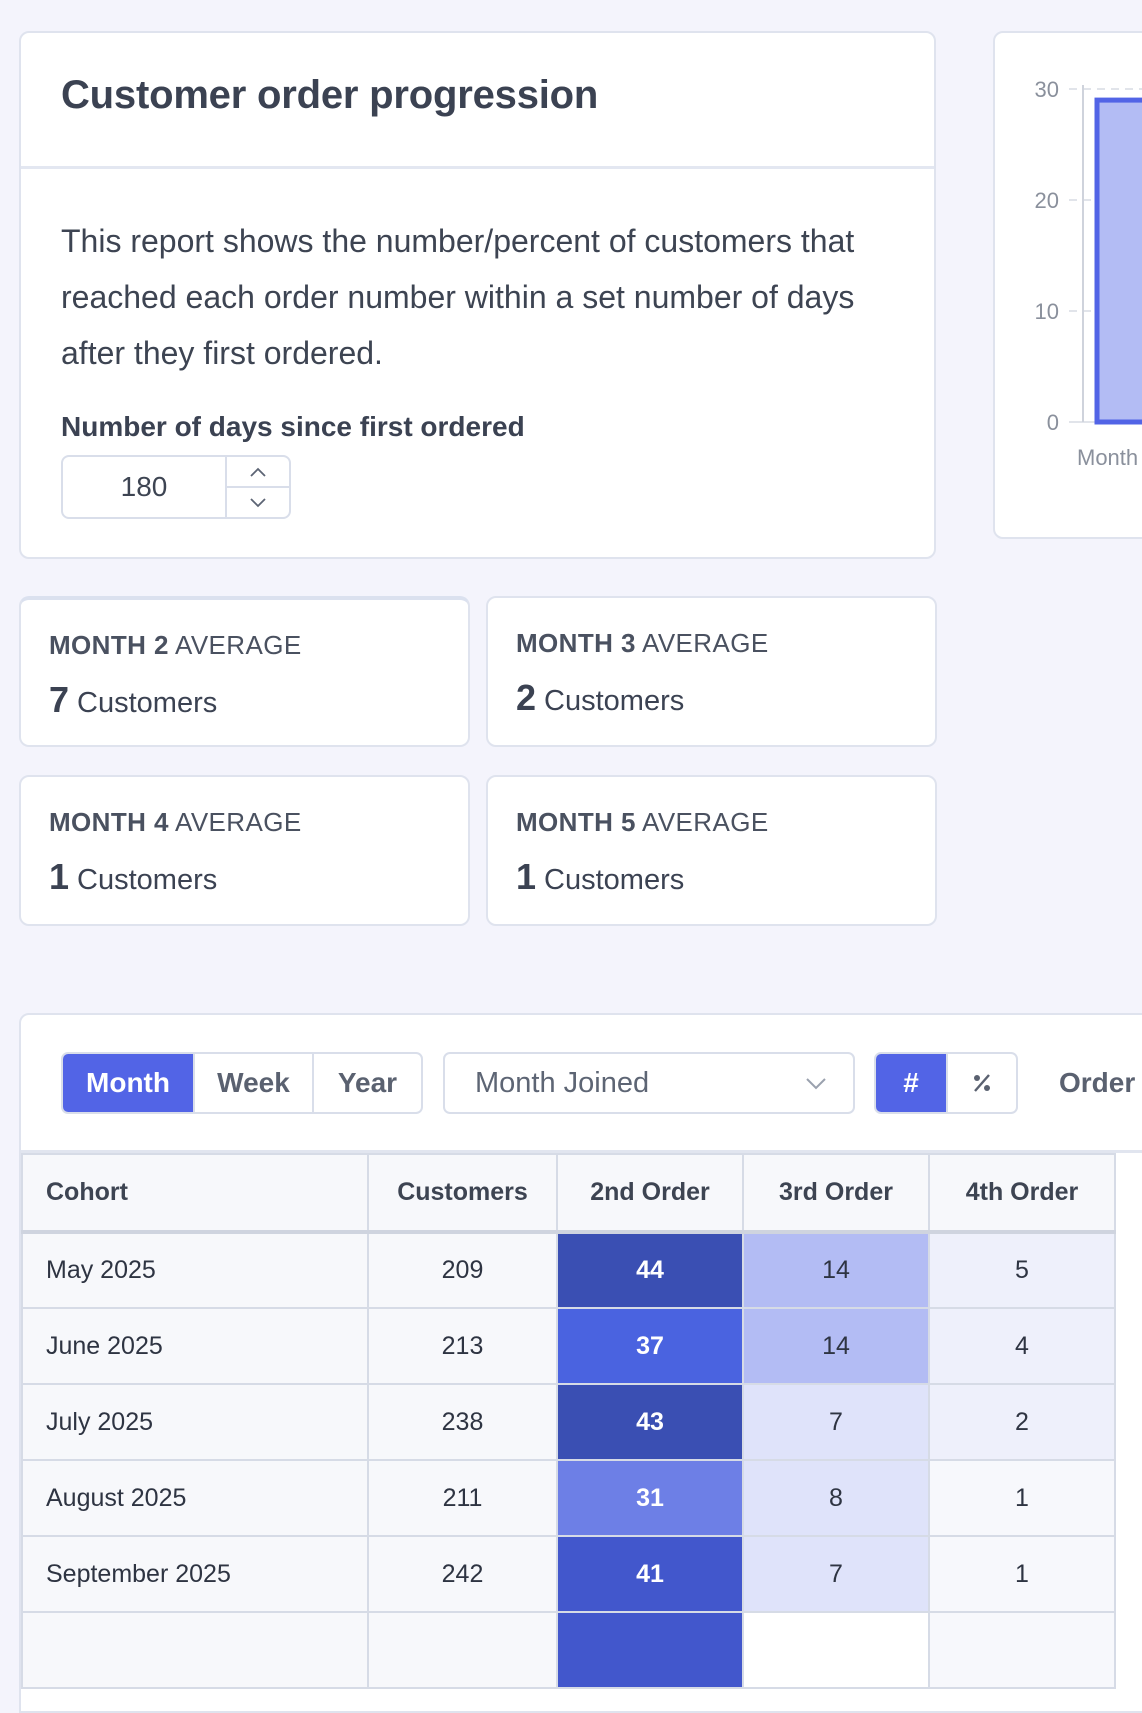 This screenshot has width=1142, height=1713. I want to click on percent-icon, so click(981, 1083).